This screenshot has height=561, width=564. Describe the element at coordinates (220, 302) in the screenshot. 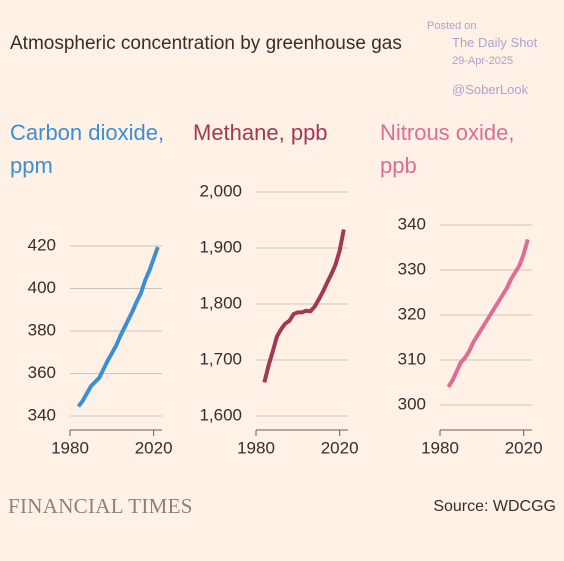

I see `y-tick-label: 1,800` at that location.